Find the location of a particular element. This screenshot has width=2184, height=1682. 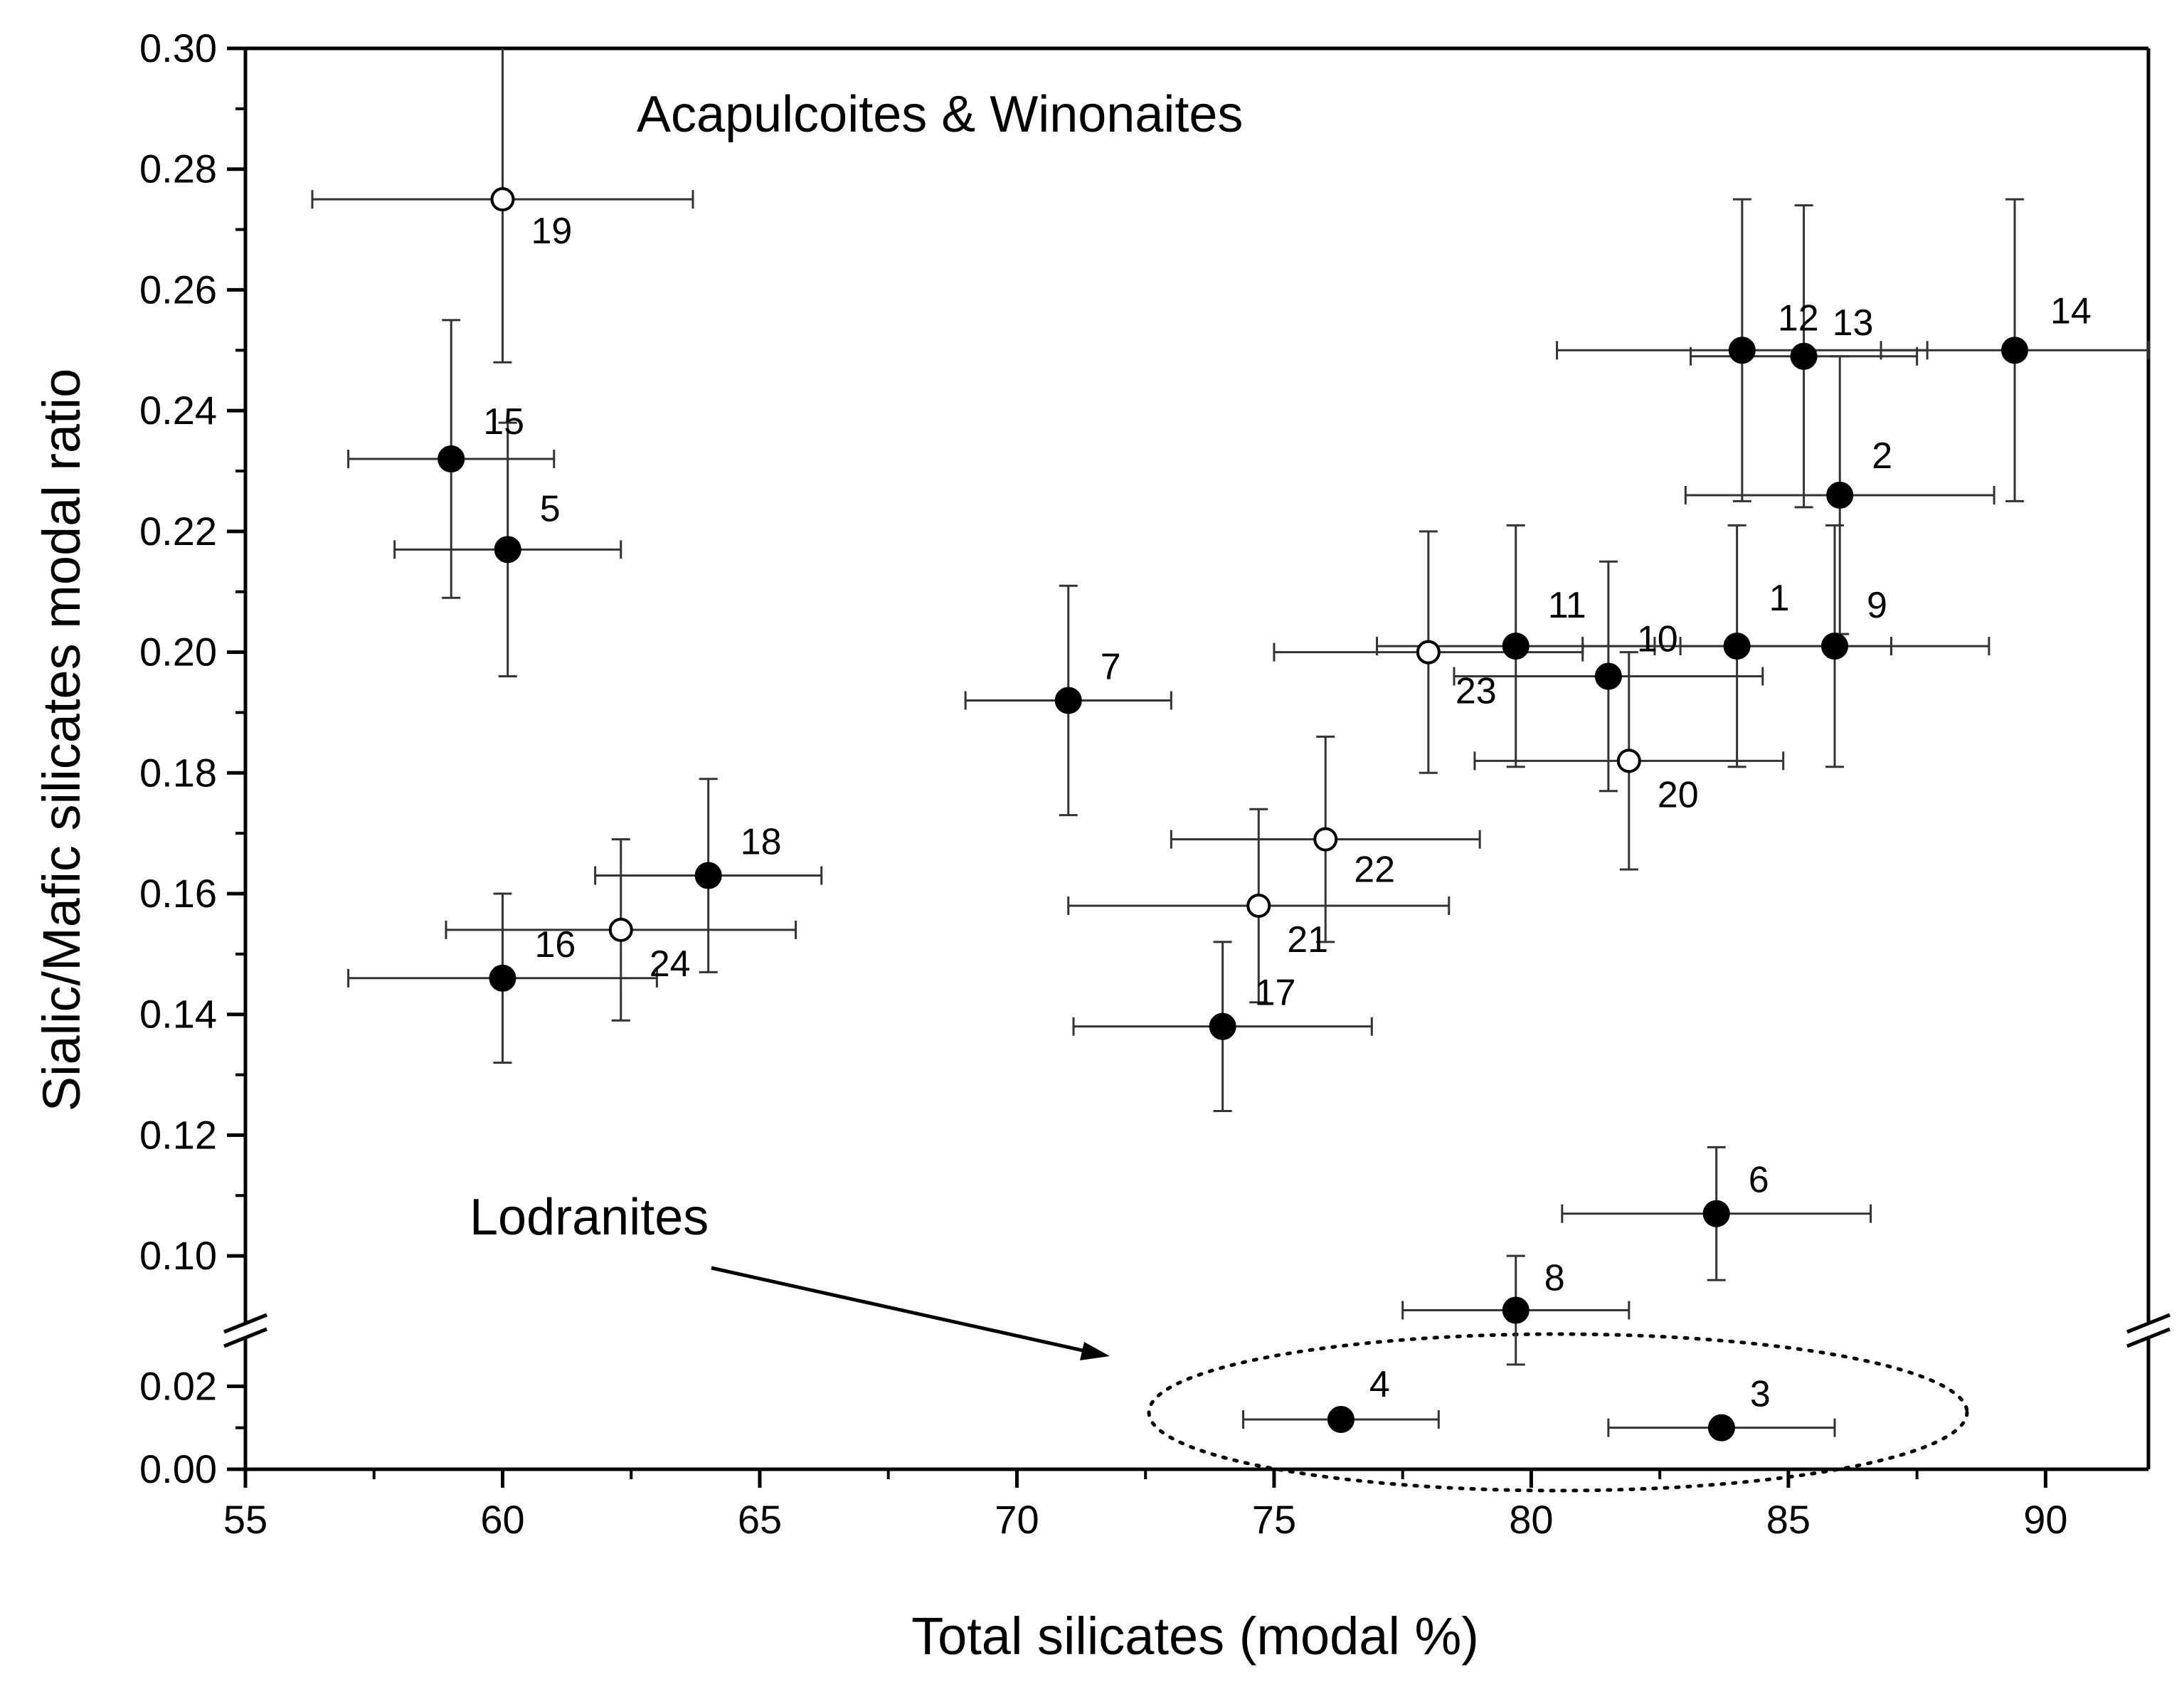

point-label: 19 is located at coordinates (551, 231).